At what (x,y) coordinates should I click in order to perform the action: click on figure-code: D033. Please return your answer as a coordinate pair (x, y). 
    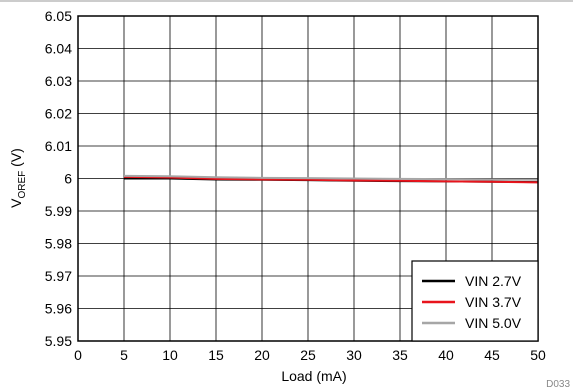
    Looking at the image, I should click on (558, 384).